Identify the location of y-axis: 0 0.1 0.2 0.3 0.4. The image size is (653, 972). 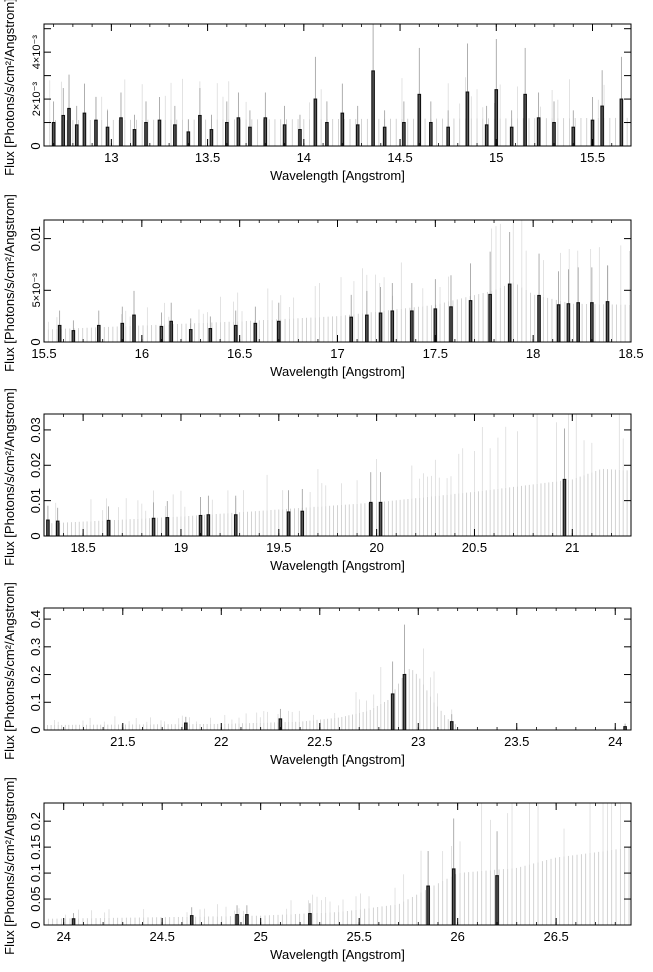
(329, 672).